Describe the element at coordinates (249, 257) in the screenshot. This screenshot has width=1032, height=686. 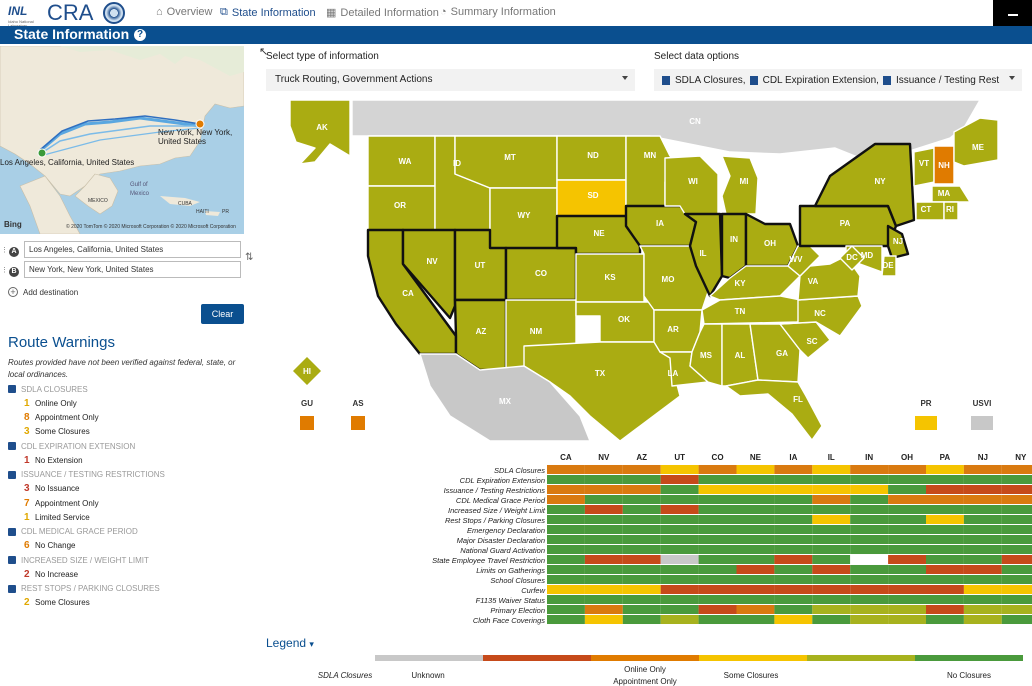
I see `swap-icon: ⇅` at that location.